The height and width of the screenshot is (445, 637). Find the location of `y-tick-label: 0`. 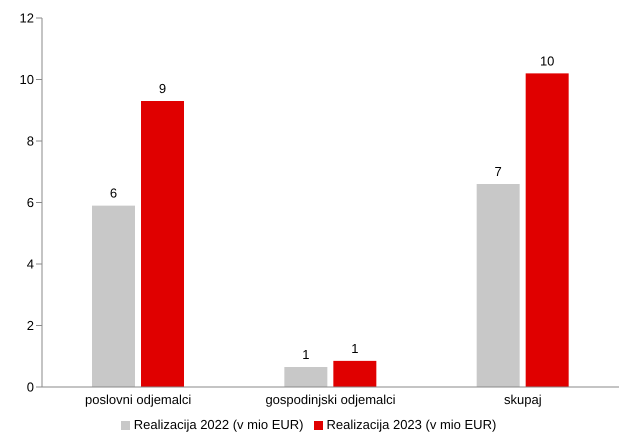

y-tick-label: 0 is located at coordinates (30, 387).